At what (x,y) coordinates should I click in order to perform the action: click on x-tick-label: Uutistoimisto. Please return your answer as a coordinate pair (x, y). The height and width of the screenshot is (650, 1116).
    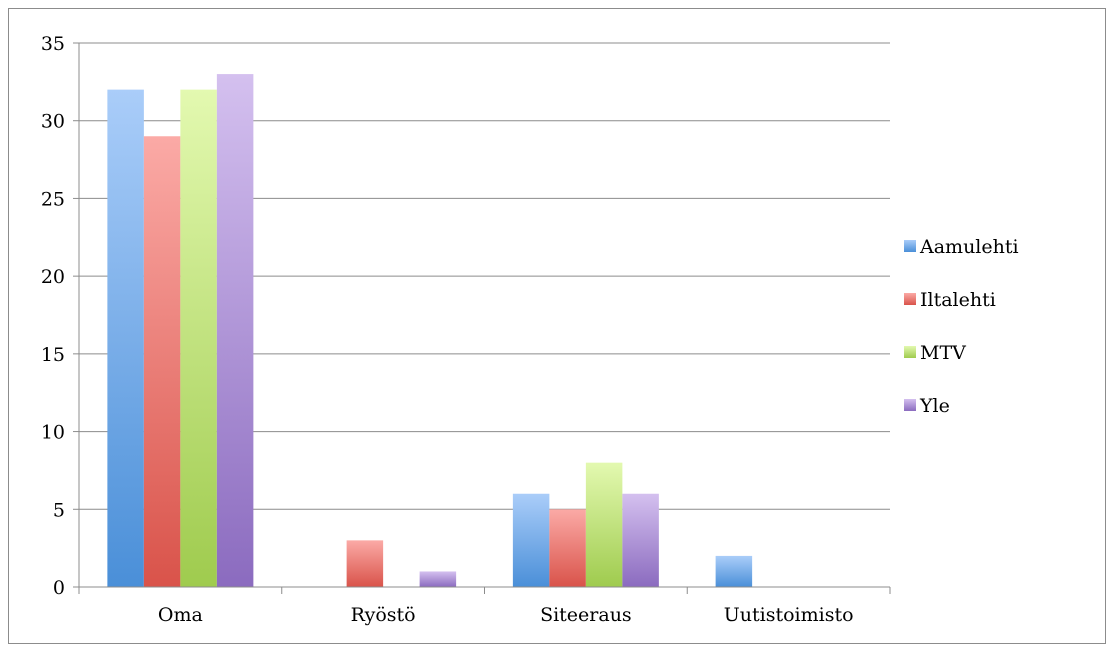
    Looking at the image, I should click on (789, 615).